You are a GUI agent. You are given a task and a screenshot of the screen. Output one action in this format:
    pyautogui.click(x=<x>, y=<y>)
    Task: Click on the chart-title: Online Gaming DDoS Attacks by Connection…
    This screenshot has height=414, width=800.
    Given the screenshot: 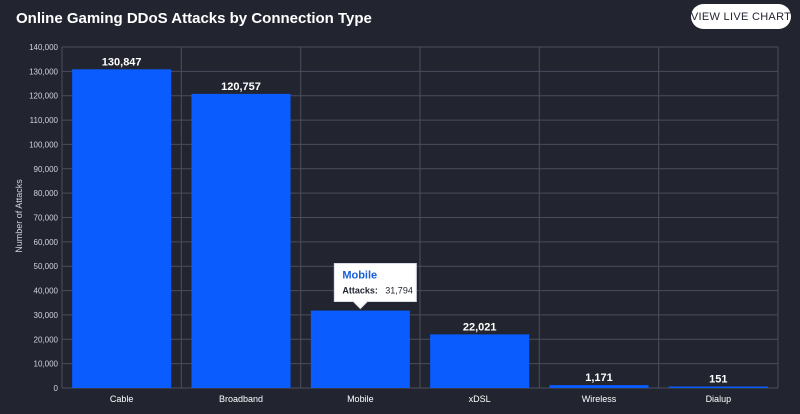 What is the action you would take?
    pyautogui.click(x=194, y=18)
    